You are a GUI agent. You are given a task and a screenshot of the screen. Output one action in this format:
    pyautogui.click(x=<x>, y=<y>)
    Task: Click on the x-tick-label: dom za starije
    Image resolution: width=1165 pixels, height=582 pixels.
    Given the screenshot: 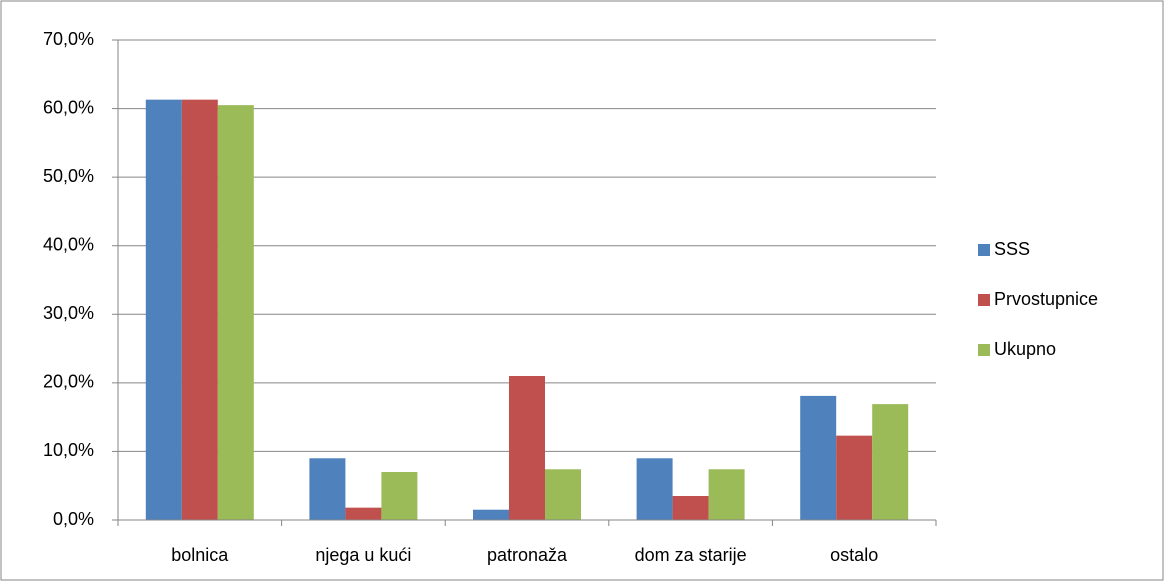 What is the action you would take?
    pyautogui.click(x=691, y=555)
    